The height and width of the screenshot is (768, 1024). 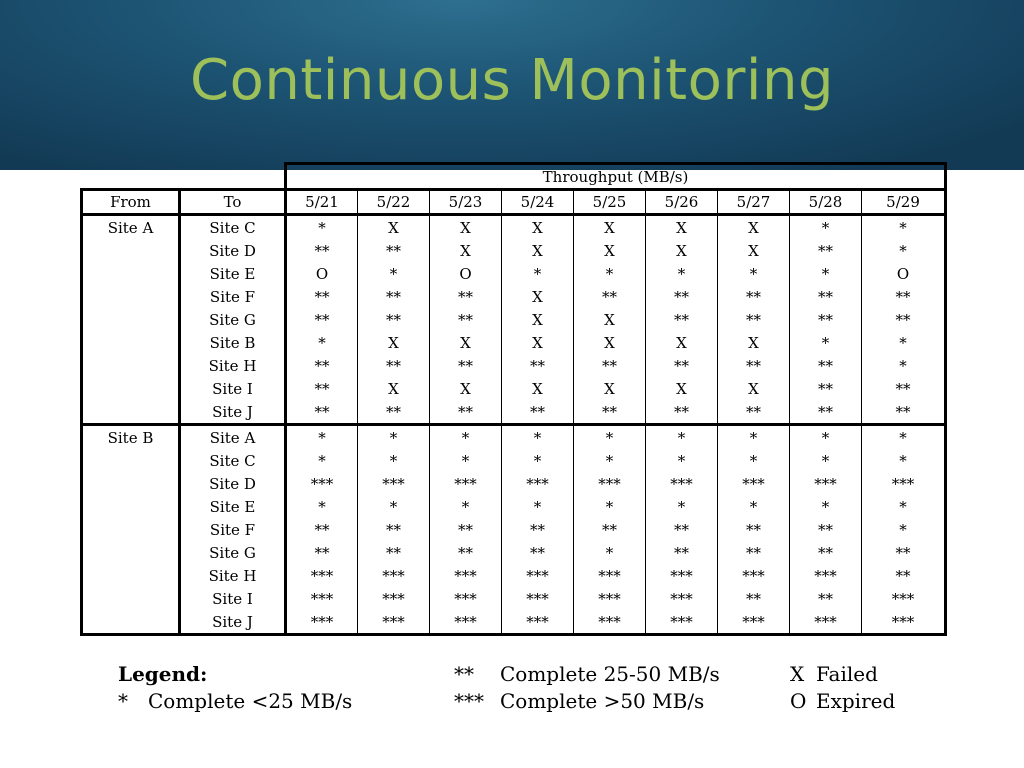 I want to click on from-site-cell: Site A, so click(x=130, y=226).